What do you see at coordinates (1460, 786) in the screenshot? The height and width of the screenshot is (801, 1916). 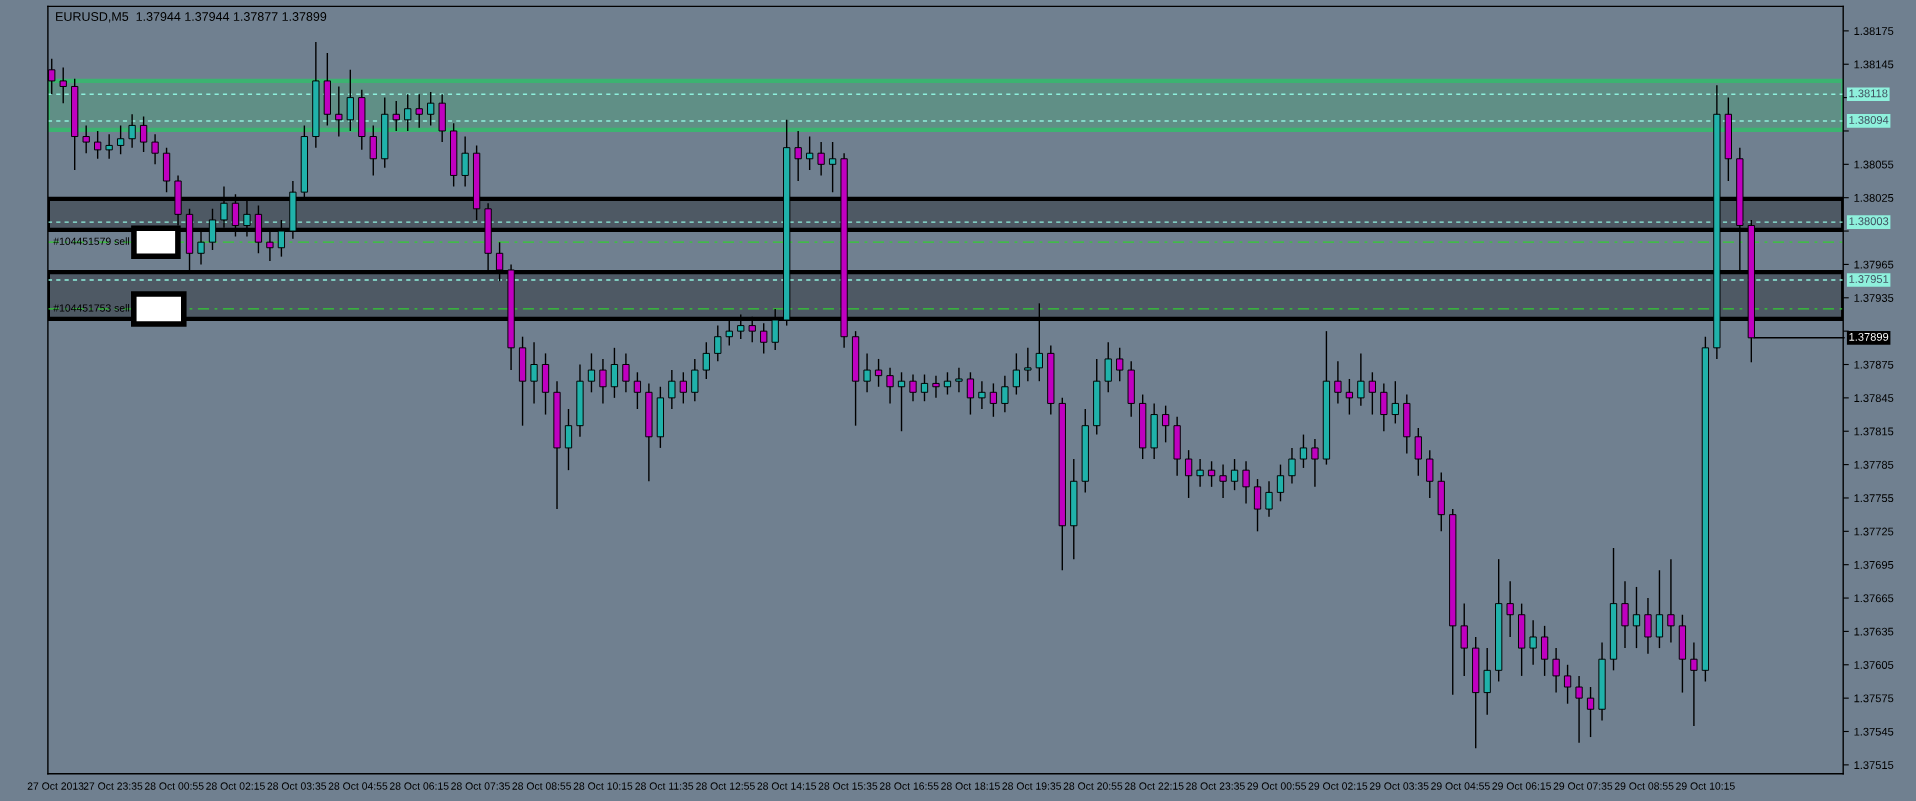 I see `x-tick-label: 29 Oct 04:55` at bounding box center [1460, 786].